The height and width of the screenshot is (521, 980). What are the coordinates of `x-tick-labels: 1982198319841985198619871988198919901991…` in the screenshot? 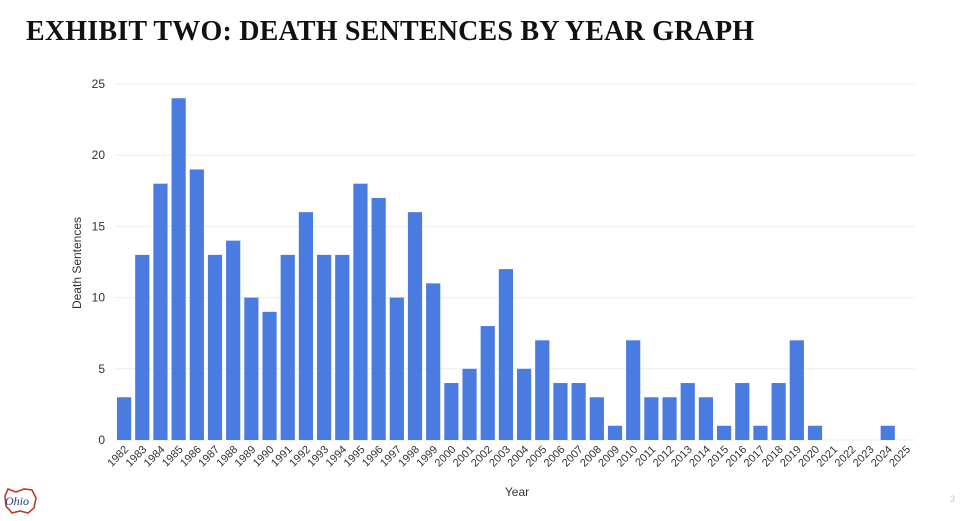 It's located at (509, 457).